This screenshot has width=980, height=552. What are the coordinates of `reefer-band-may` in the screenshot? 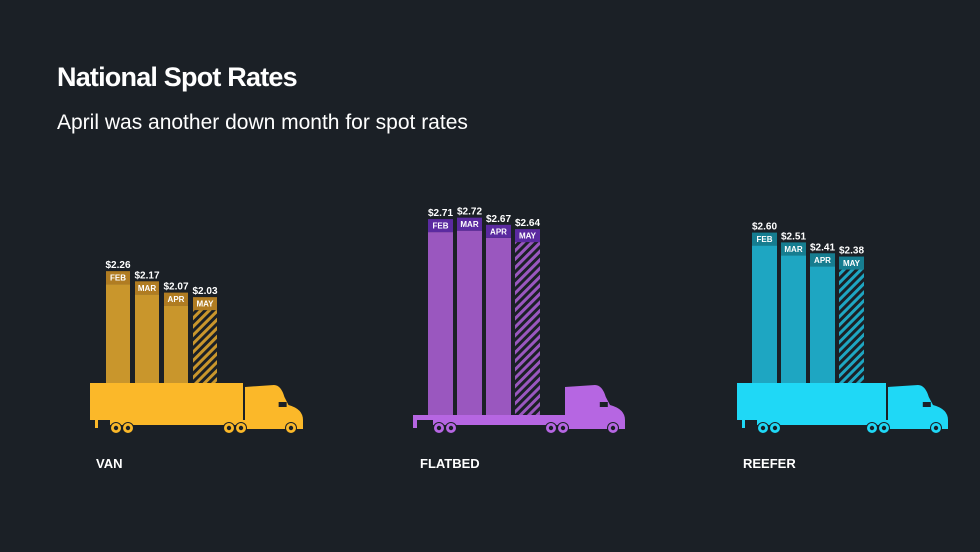 It's located at (851, 263).